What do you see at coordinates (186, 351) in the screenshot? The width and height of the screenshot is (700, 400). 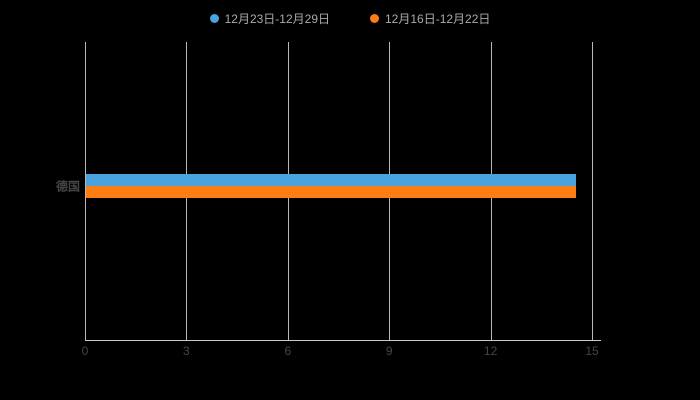 I see `x-tick-label-3: 3` at bounding box center [186, 351].